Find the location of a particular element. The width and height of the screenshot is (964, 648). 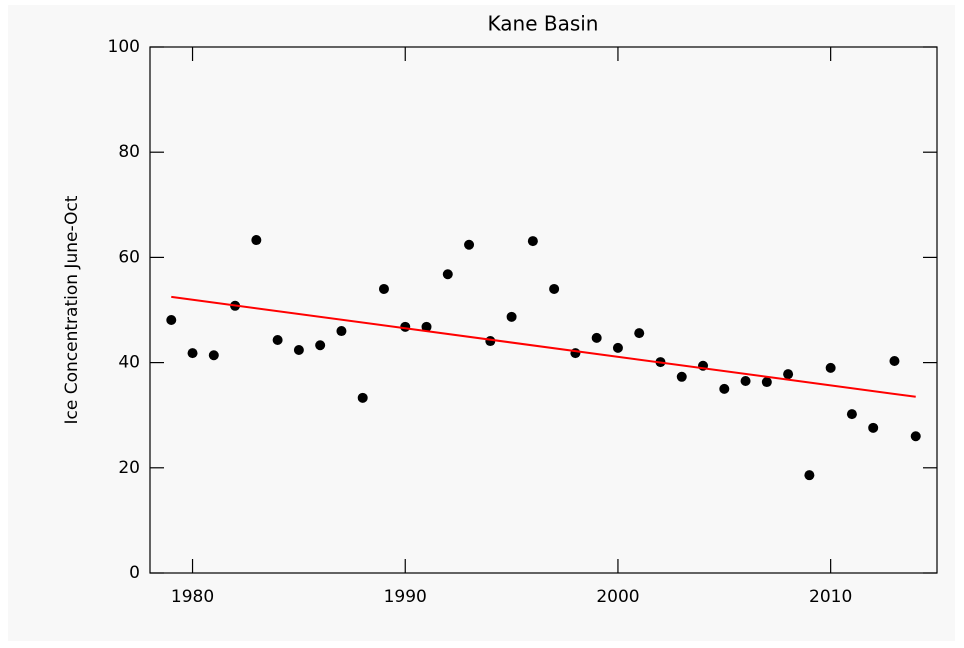

trend-line is located at coordinates (543, 346).